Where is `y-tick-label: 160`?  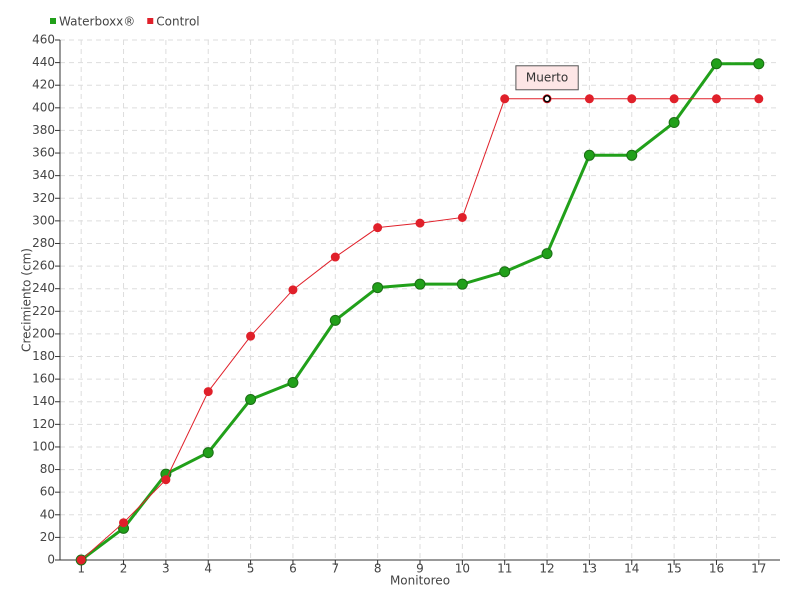
y-tick-label: 160 is located at coordinates (43, 379).